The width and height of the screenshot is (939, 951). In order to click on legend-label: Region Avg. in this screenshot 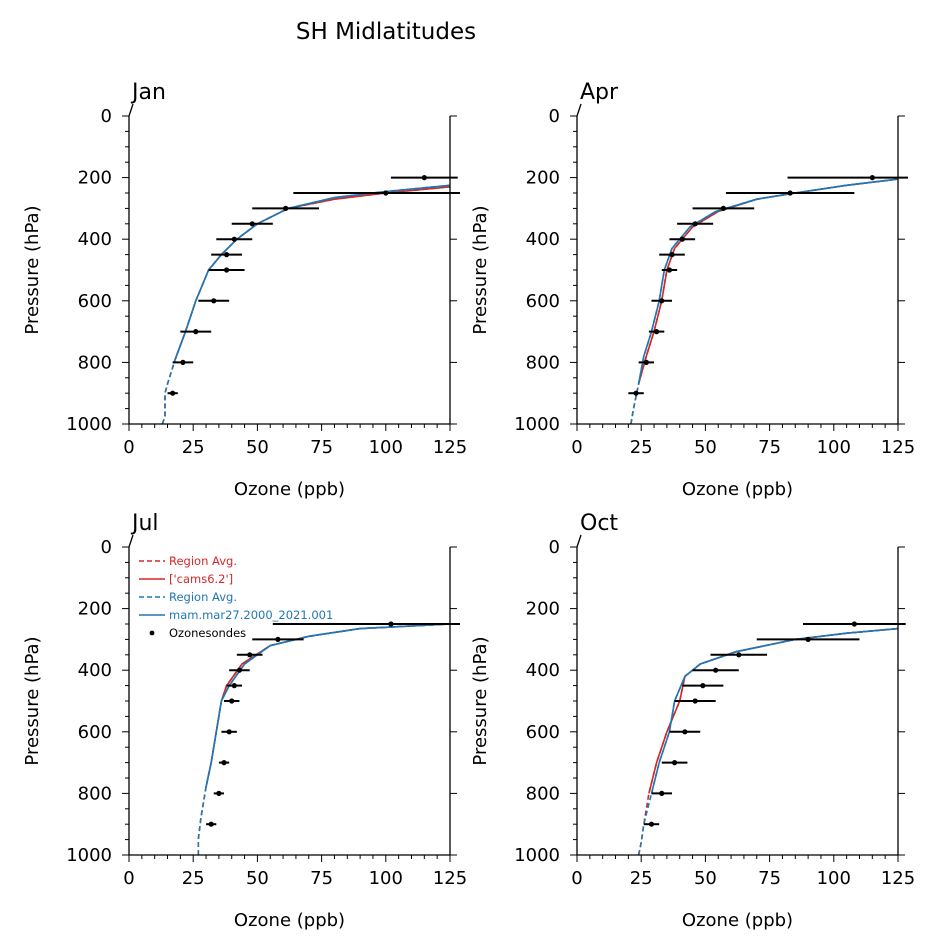, I will do `click(203, 597)`.